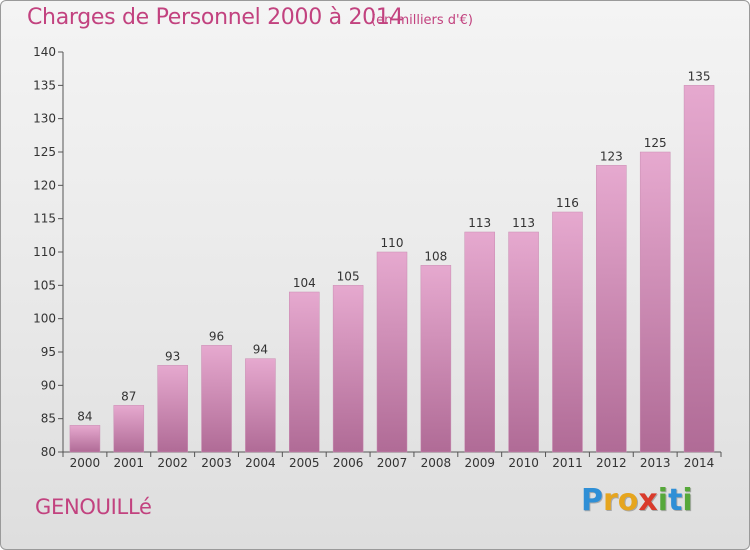 Image resolution: width=750 pixels, height=550 pixels. Describe the element at coordinates (567, 203) in the screenshot. I see `data-label-2011: 116` at that location.